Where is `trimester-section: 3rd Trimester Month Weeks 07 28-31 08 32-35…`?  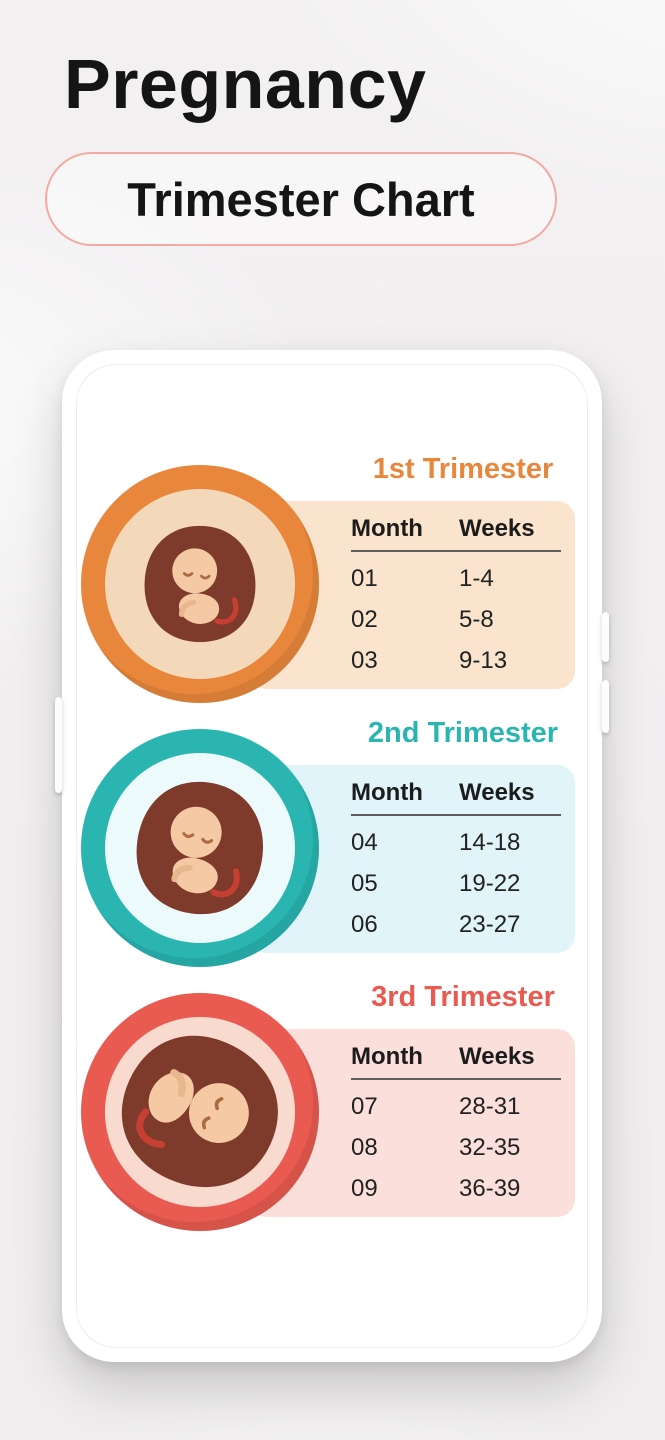 trimester-section: 3rd Trimester Month Weeks 07 28-31 08 32-35… is located at coordinates (332, 1113).